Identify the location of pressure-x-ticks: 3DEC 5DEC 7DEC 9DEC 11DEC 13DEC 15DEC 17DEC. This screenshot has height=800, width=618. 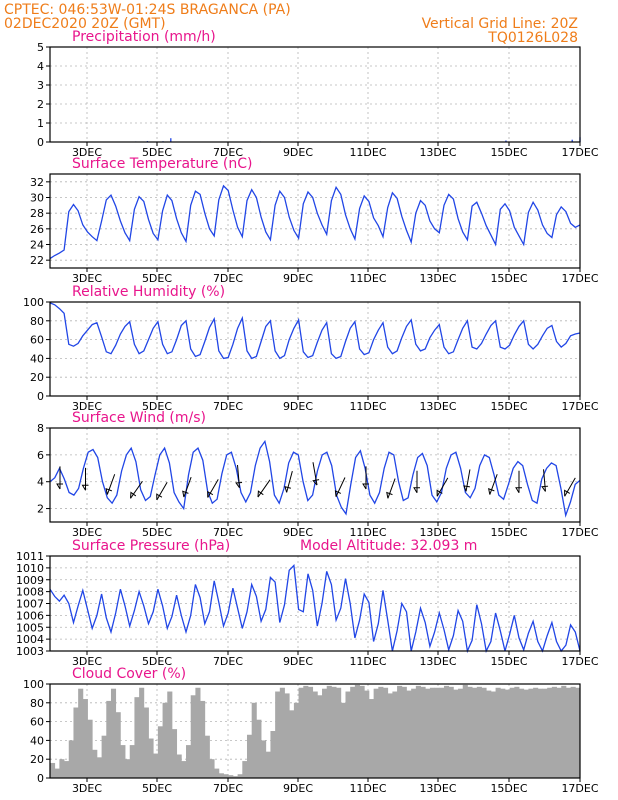
(335, 659).